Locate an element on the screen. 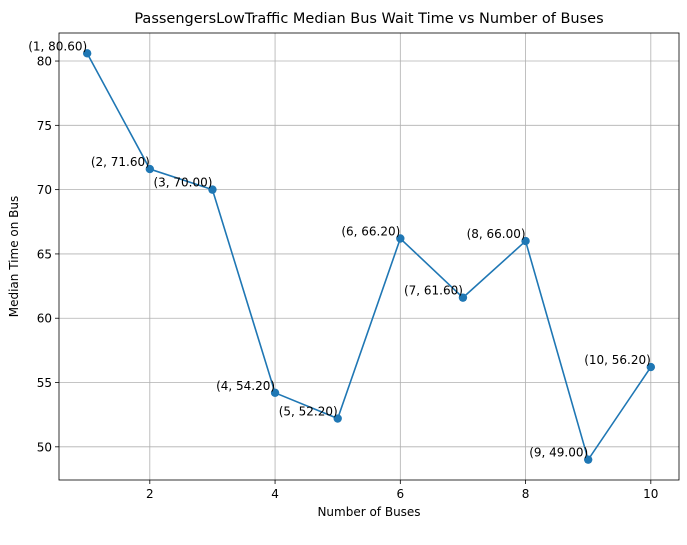 The width and height of the screenshot is (687, 545). y-tick-label: 65 is located at coordinates (44, 254).